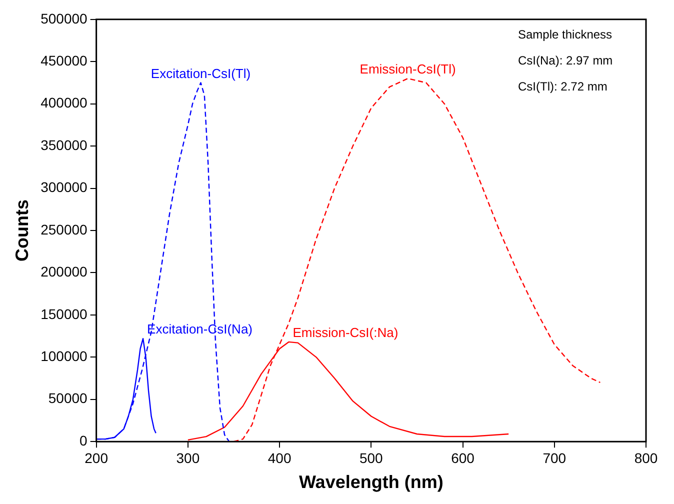 This screenshot has width=674, height=504. I want to click on y-tick-label: 150000, so click(64, 314).